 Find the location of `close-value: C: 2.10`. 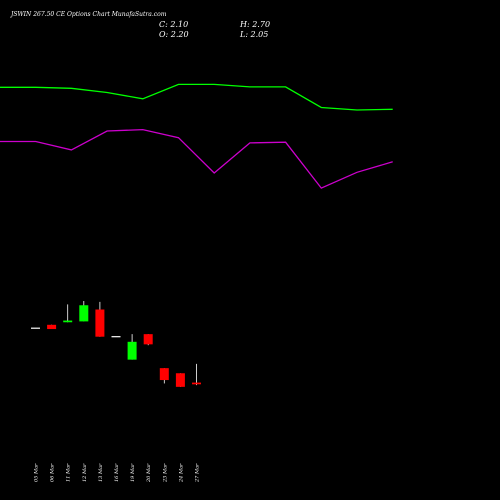

close-value: C: 2.10 is located at coordinates (173, 24).